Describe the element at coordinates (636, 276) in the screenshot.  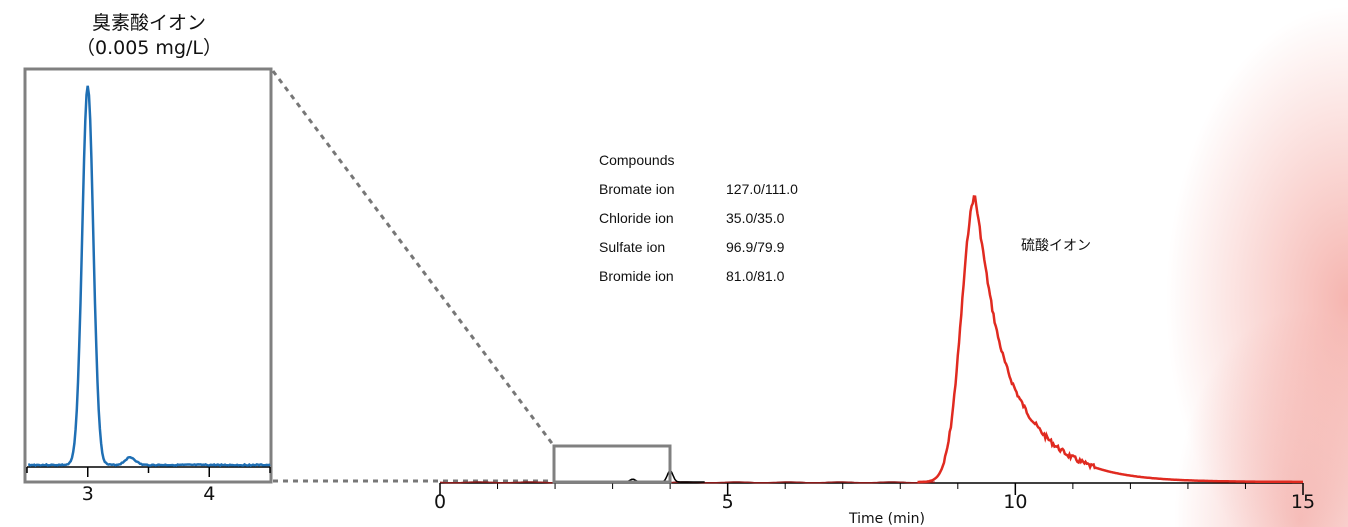
I see `legend-compound-name: Bromide ion` at that location.